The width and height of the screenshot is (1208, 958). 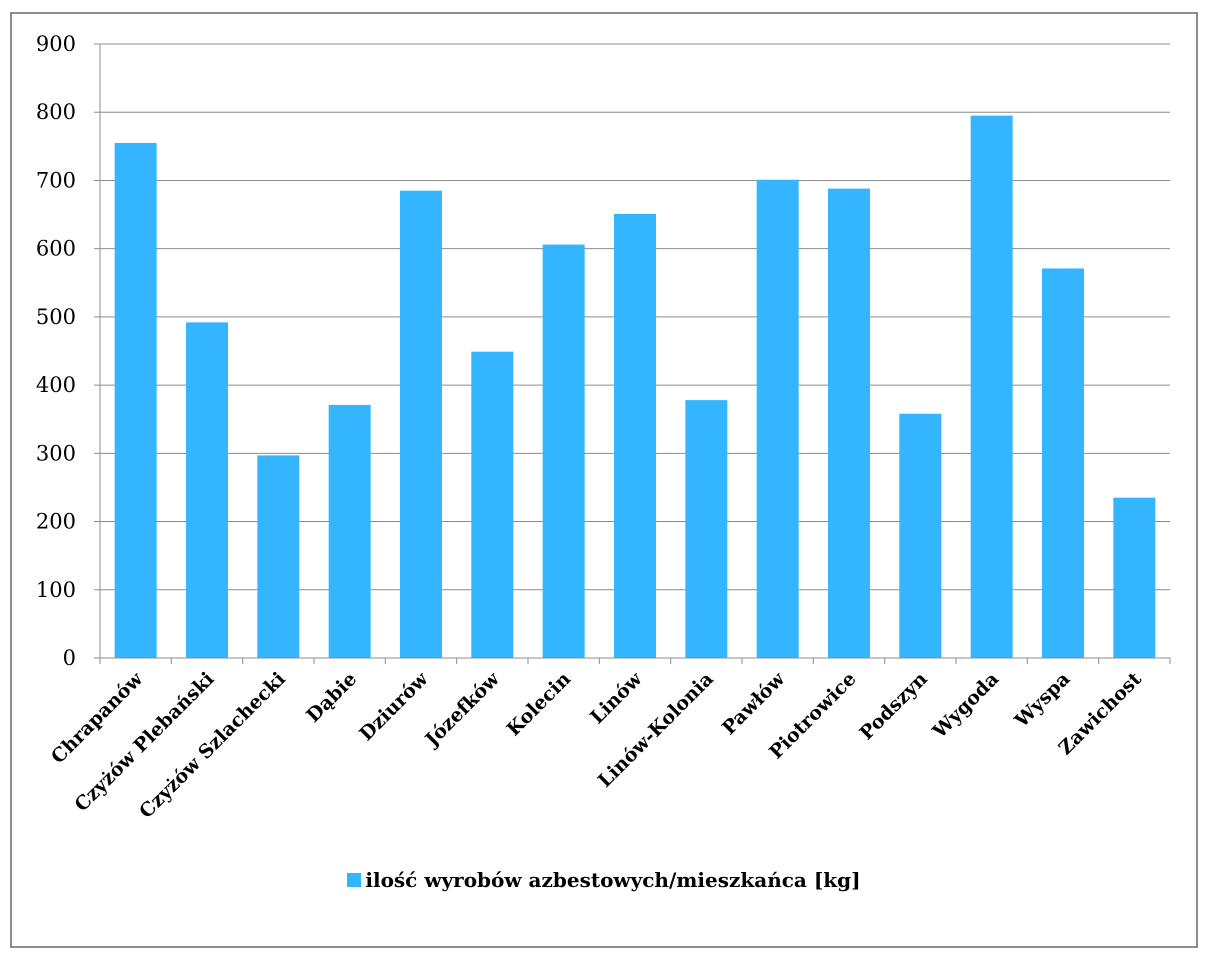 I want to click on x-category-label: Czyżów Szlachecki, so click(x=212, y=745).